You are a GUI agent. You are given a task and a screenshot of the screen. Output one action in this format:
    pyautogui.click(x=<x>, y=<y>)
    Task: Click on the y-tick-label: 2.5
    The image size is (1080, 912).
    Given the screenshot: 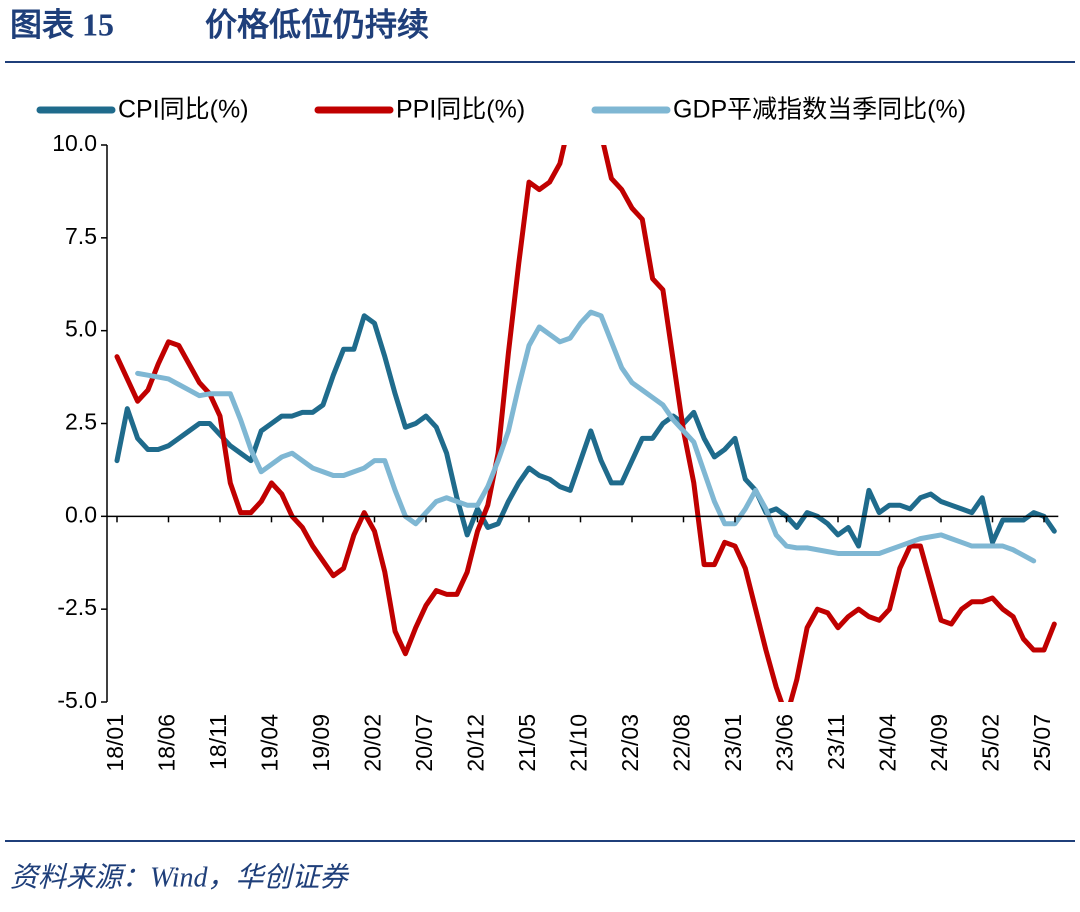 What is the action you would take?
    pyautogui.click(x=81, y=422)
    